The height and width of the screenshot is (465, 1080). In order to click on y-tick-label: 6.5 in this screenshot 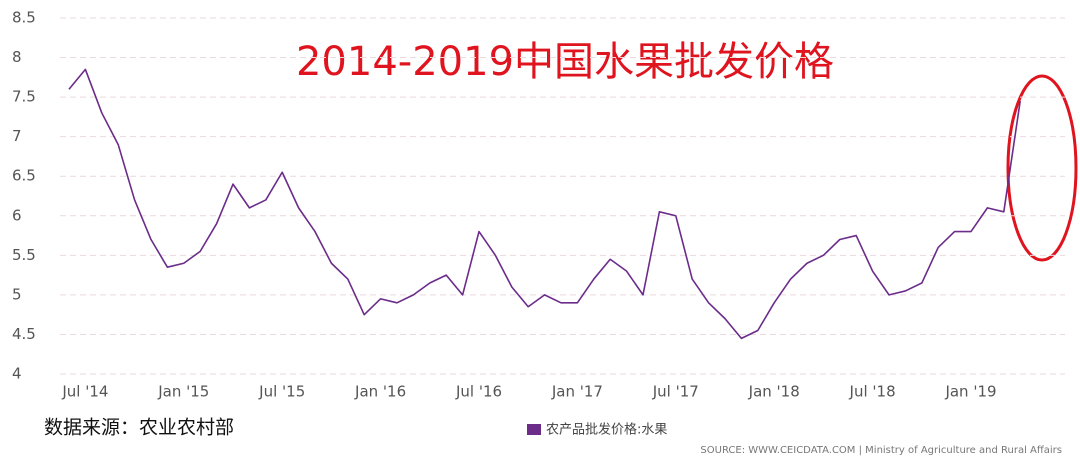, I will do `click(24, 176)`.